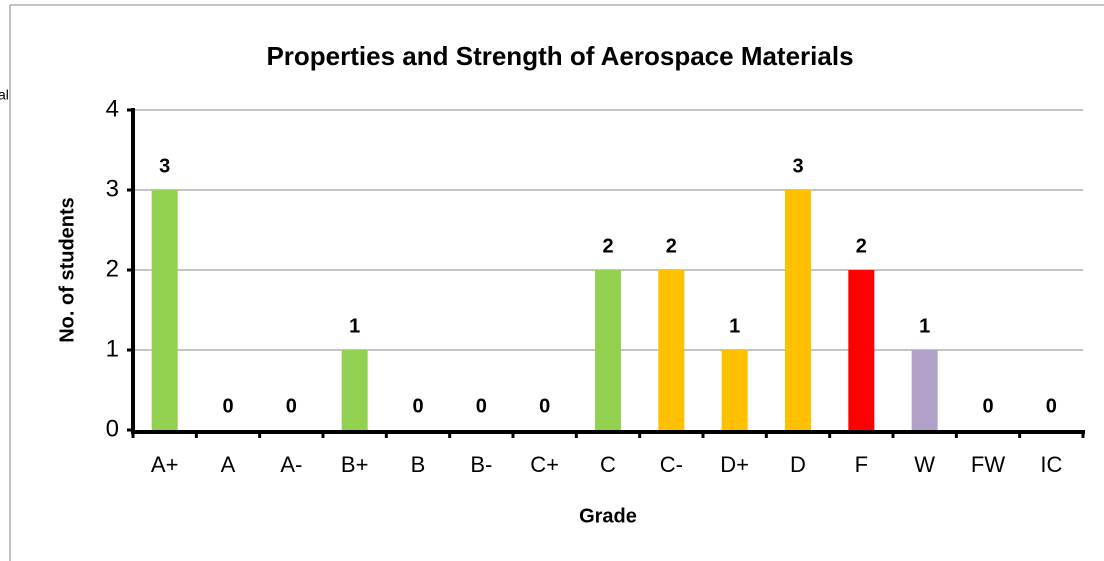 The height and width of the screenshot is (561, 1104). What do you see at coordinates (165, 464) in the screenshot?
I see `x-tick-label: A+` at bounding box center [165, 464].